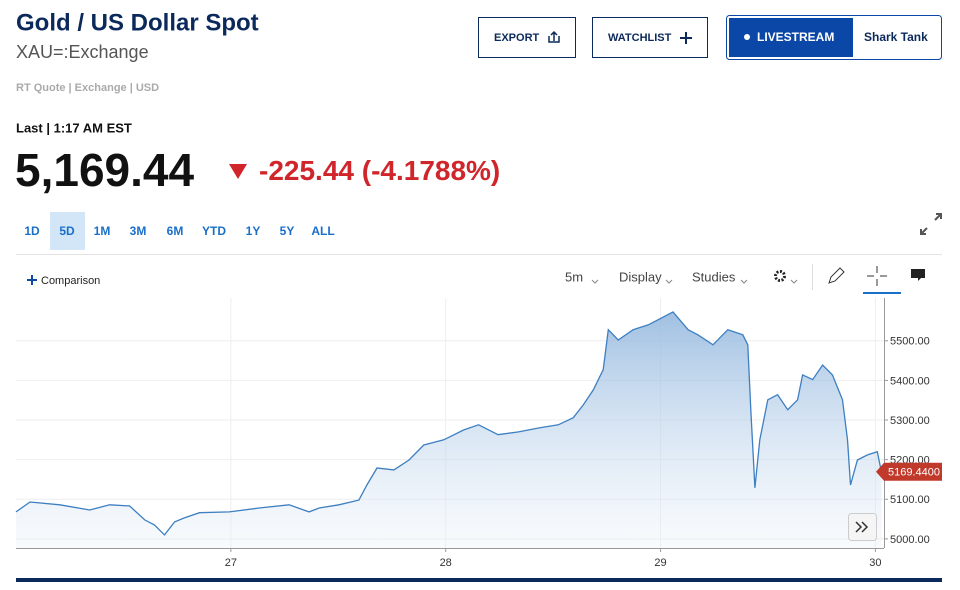 Image resolution: width=960 pixels, height=590 pixels. What do you see at coordinates (910, 500) in the screenshot?
I see `y-tick-label: 5100.00` at bounding box center [910, 500].